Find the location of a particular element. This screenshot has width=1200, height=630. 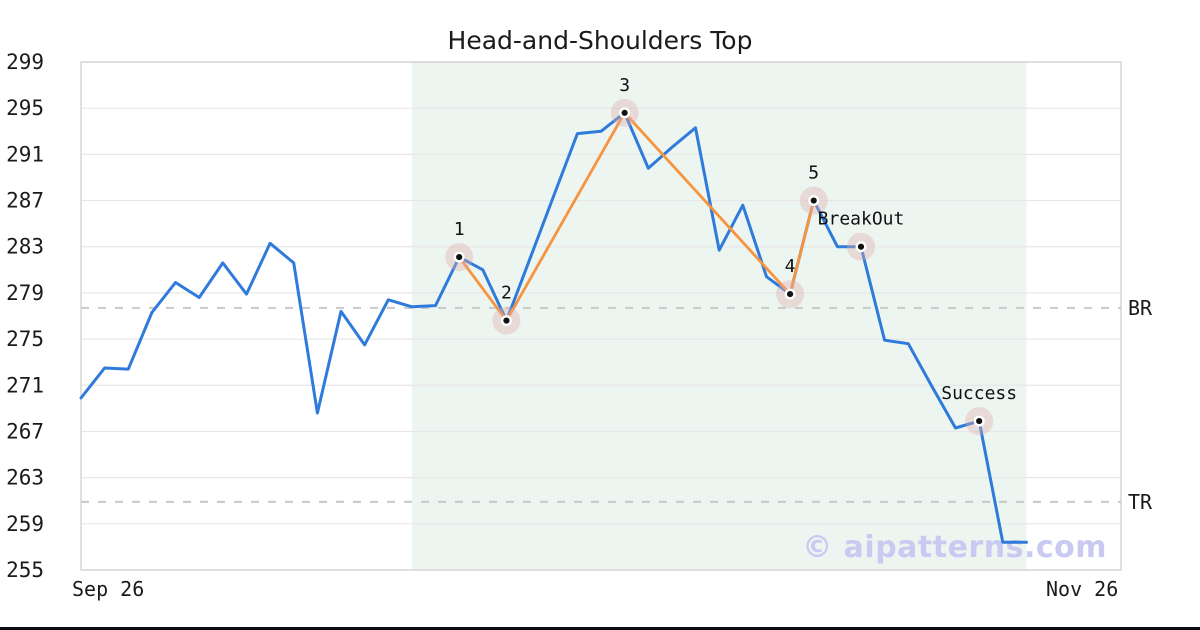

y-tick-label: 283 is located at coordinates (25, 247).